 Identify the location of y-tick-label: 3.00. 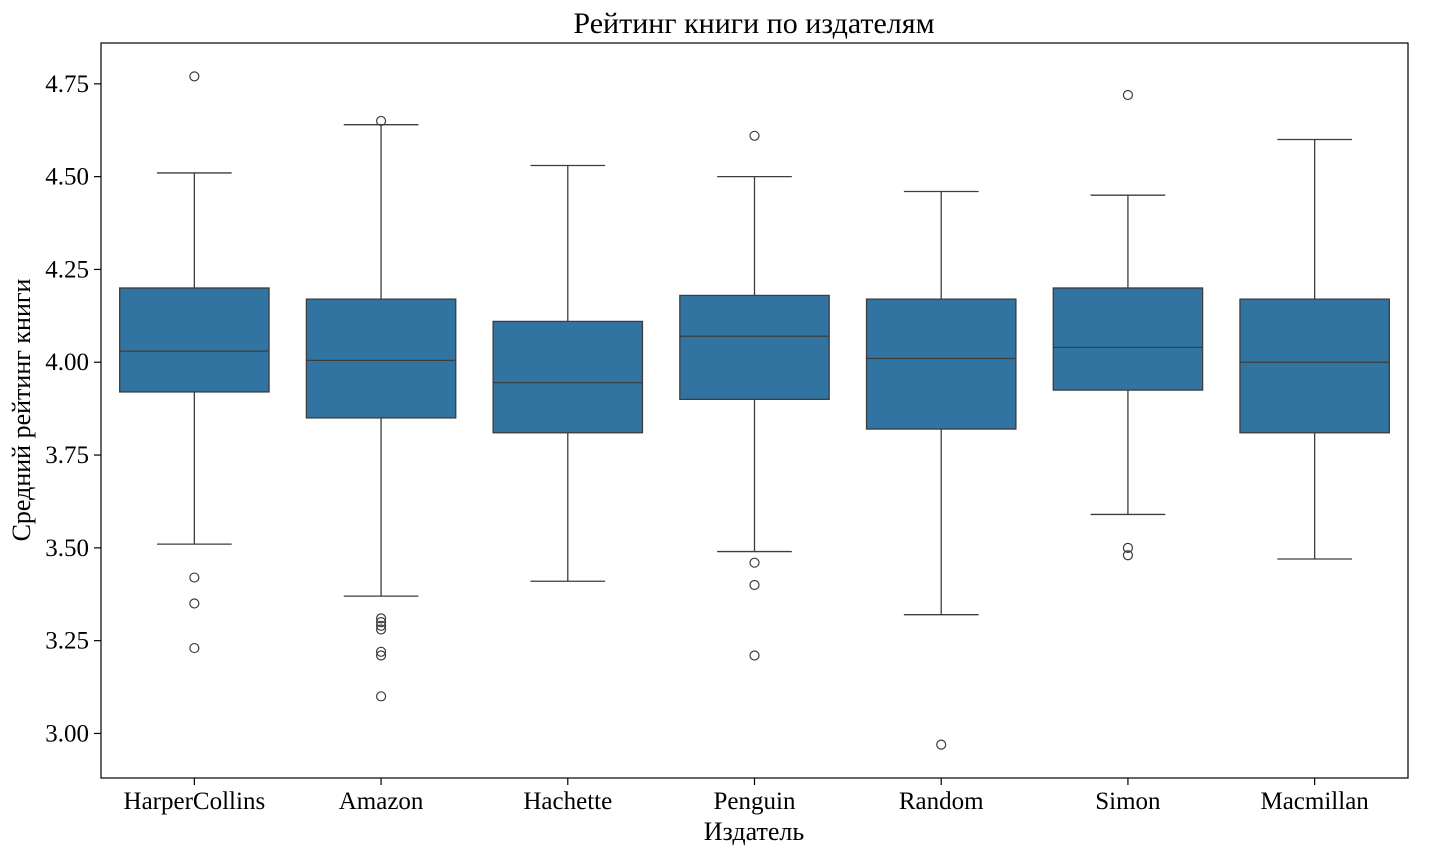
(67, 733).